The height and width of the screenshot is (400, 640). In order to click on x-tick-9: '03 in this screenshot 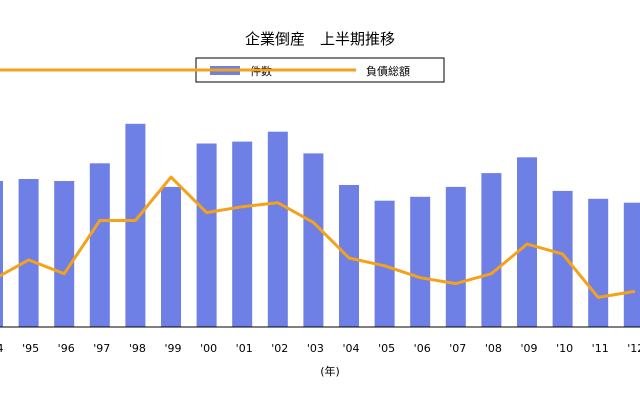, I will do `click(315, 348)`.